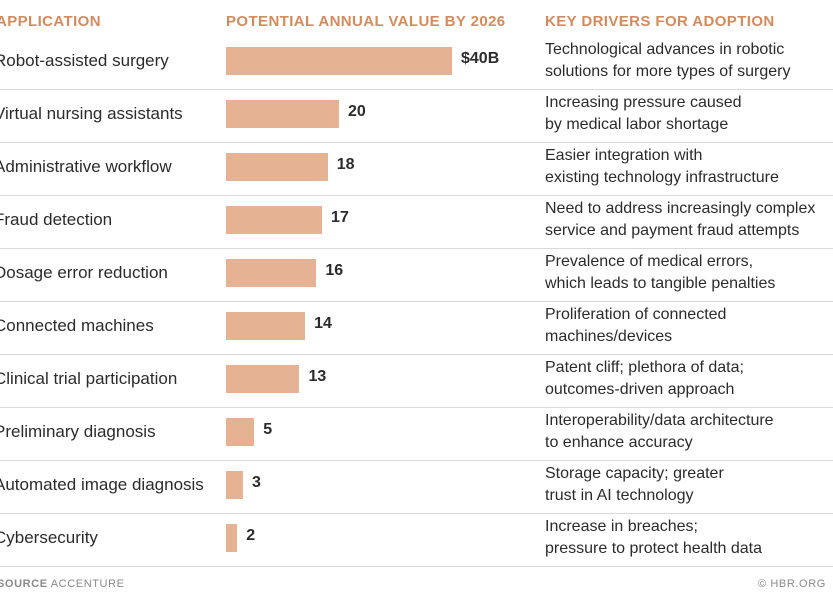 This screenshot has height=594, width=833. What do you see at coordinates (609, 336) in the screenshot?
I see `driver-line: machines/devices` at bounding box center [609, 336].